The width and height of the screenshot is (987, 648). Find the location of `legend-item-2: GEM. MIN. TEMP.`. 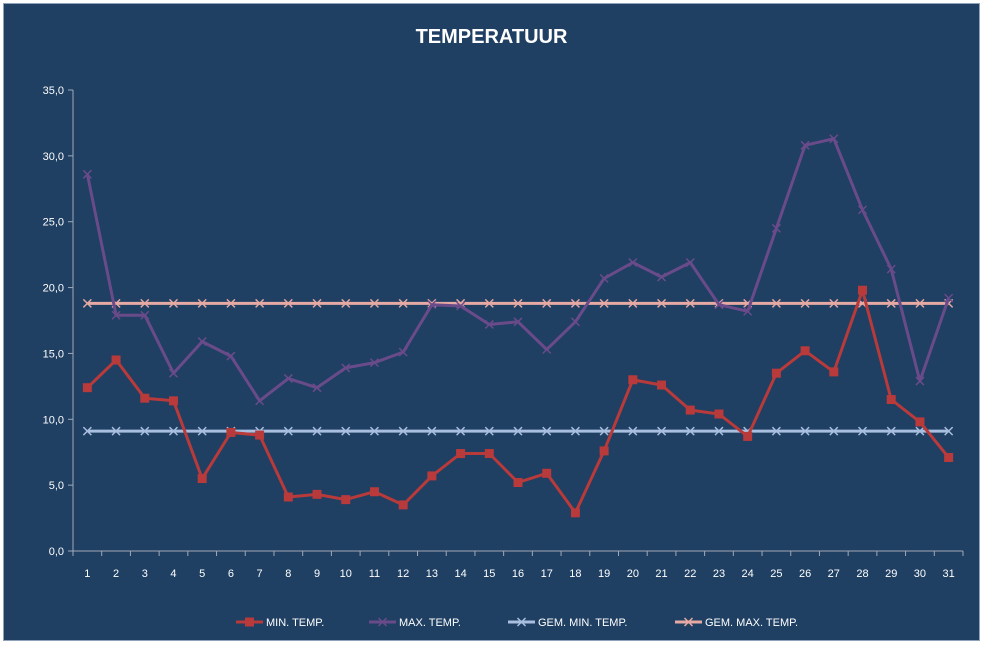

legend-item-2: GEM. MIN. TEMP. is located at coordinates (567, 623).